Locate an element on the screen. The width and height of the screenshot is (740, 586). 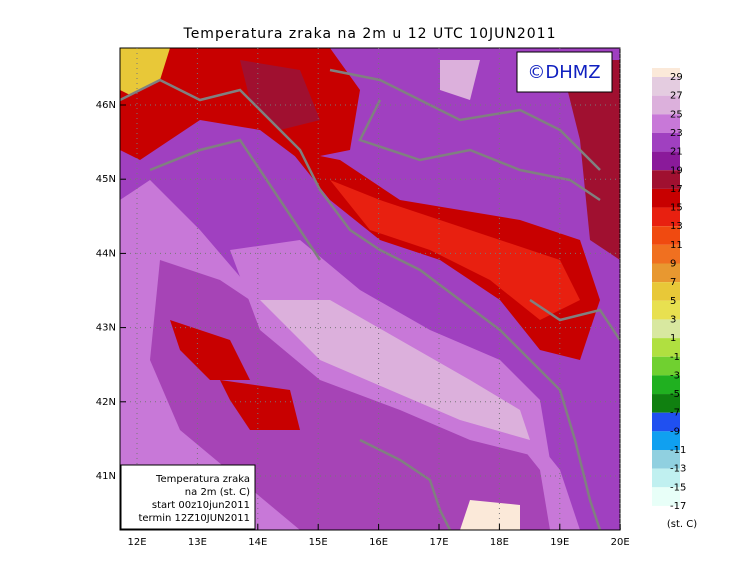
legend-label: 15 is located at coordinates (676, 208).